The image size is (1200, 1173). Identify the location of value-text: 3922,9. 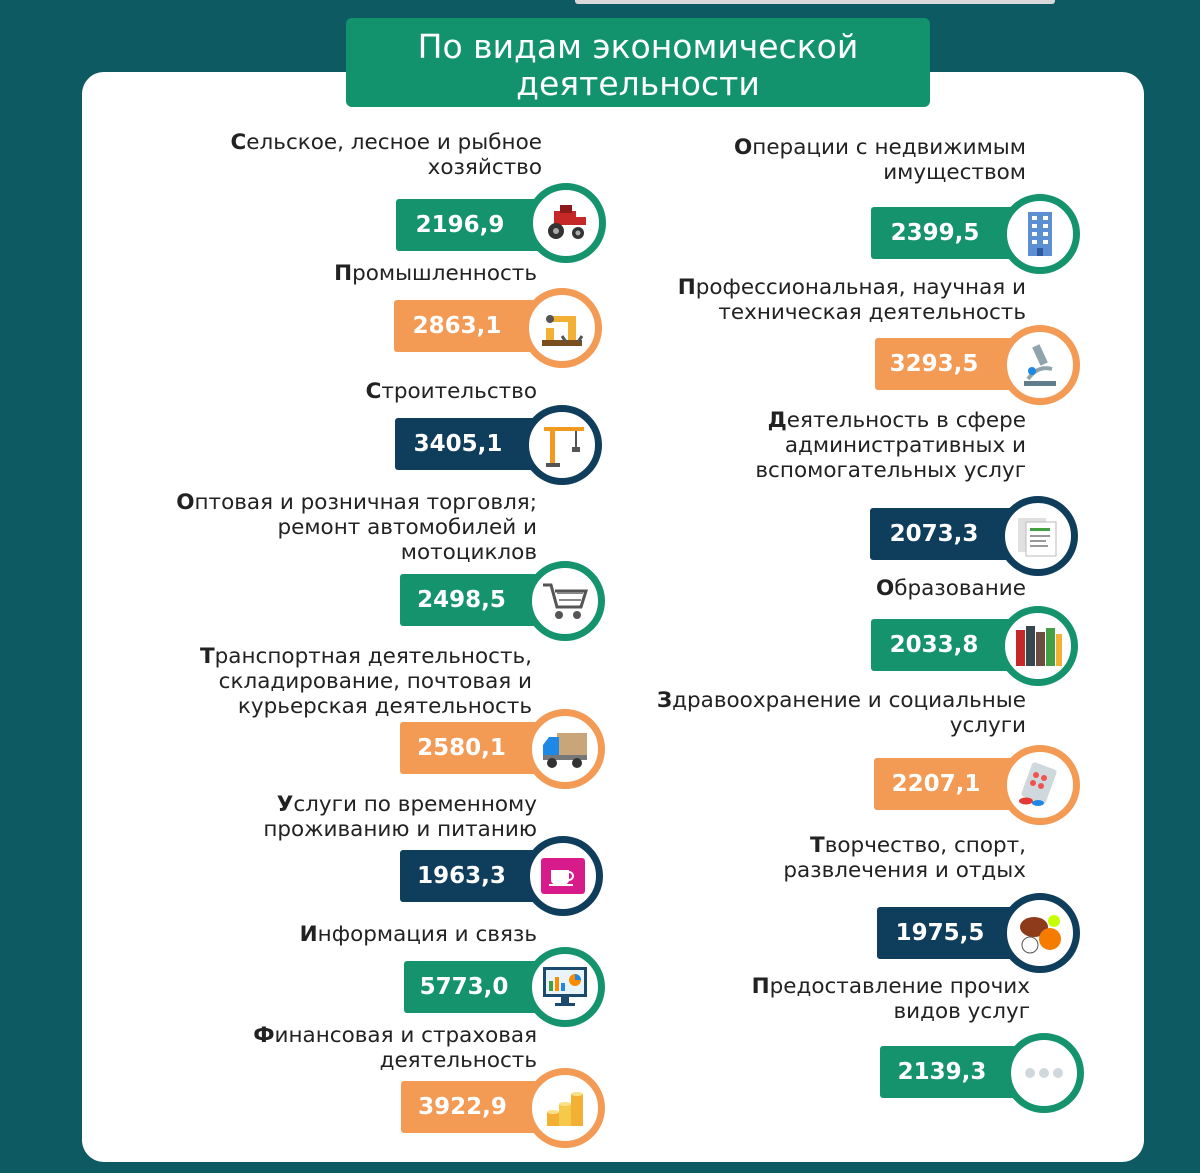
(462, 1107).